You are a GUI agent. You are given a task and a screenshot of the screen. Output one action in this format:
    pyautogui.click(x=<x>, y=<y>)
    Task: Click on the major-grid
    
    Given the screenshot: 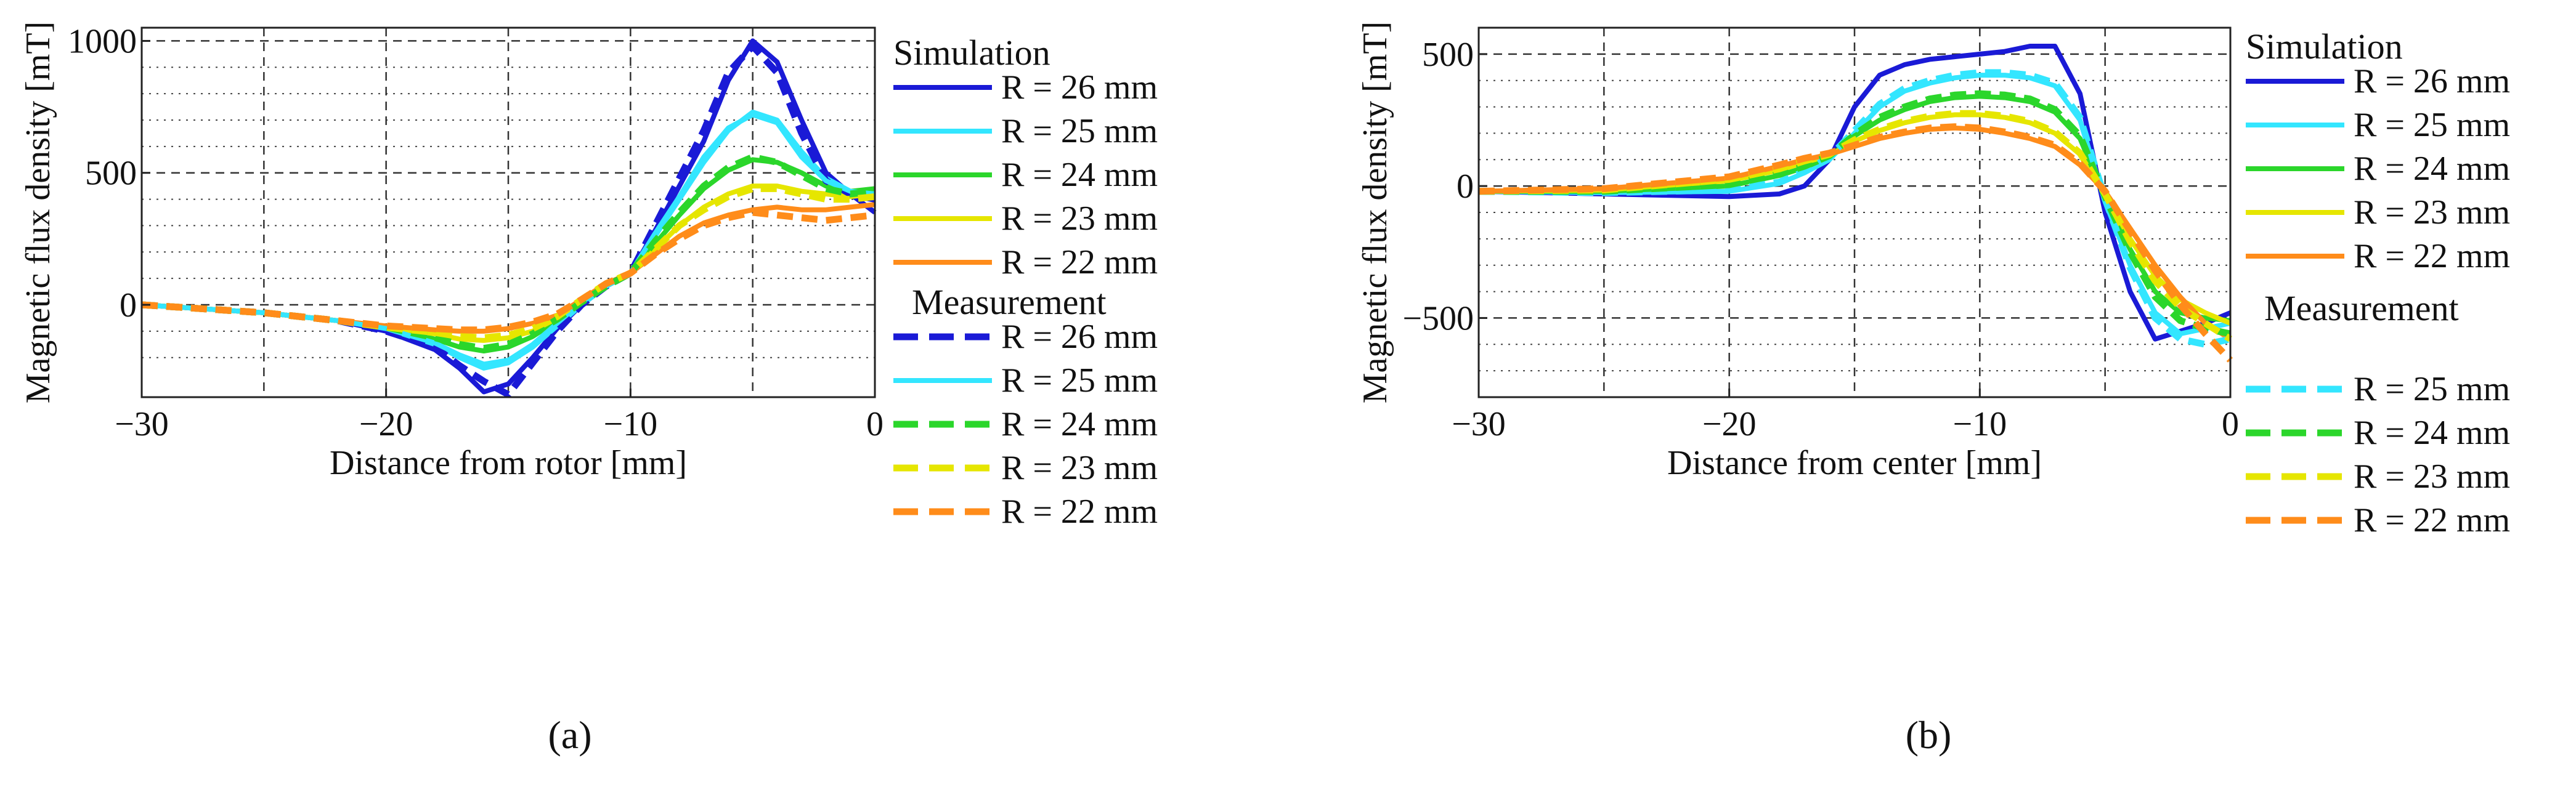 What is the action you would take?
    pyautogui.click(x=1854, y=212)
    